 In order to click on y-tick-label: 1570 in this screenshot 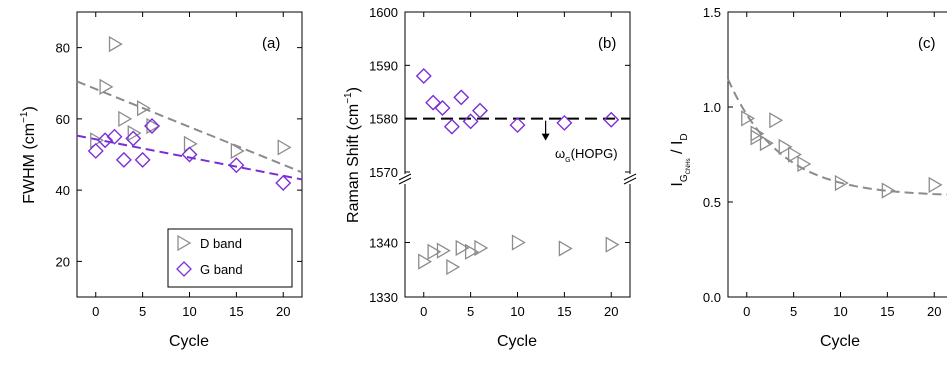, I will do `click(383, 172)`.